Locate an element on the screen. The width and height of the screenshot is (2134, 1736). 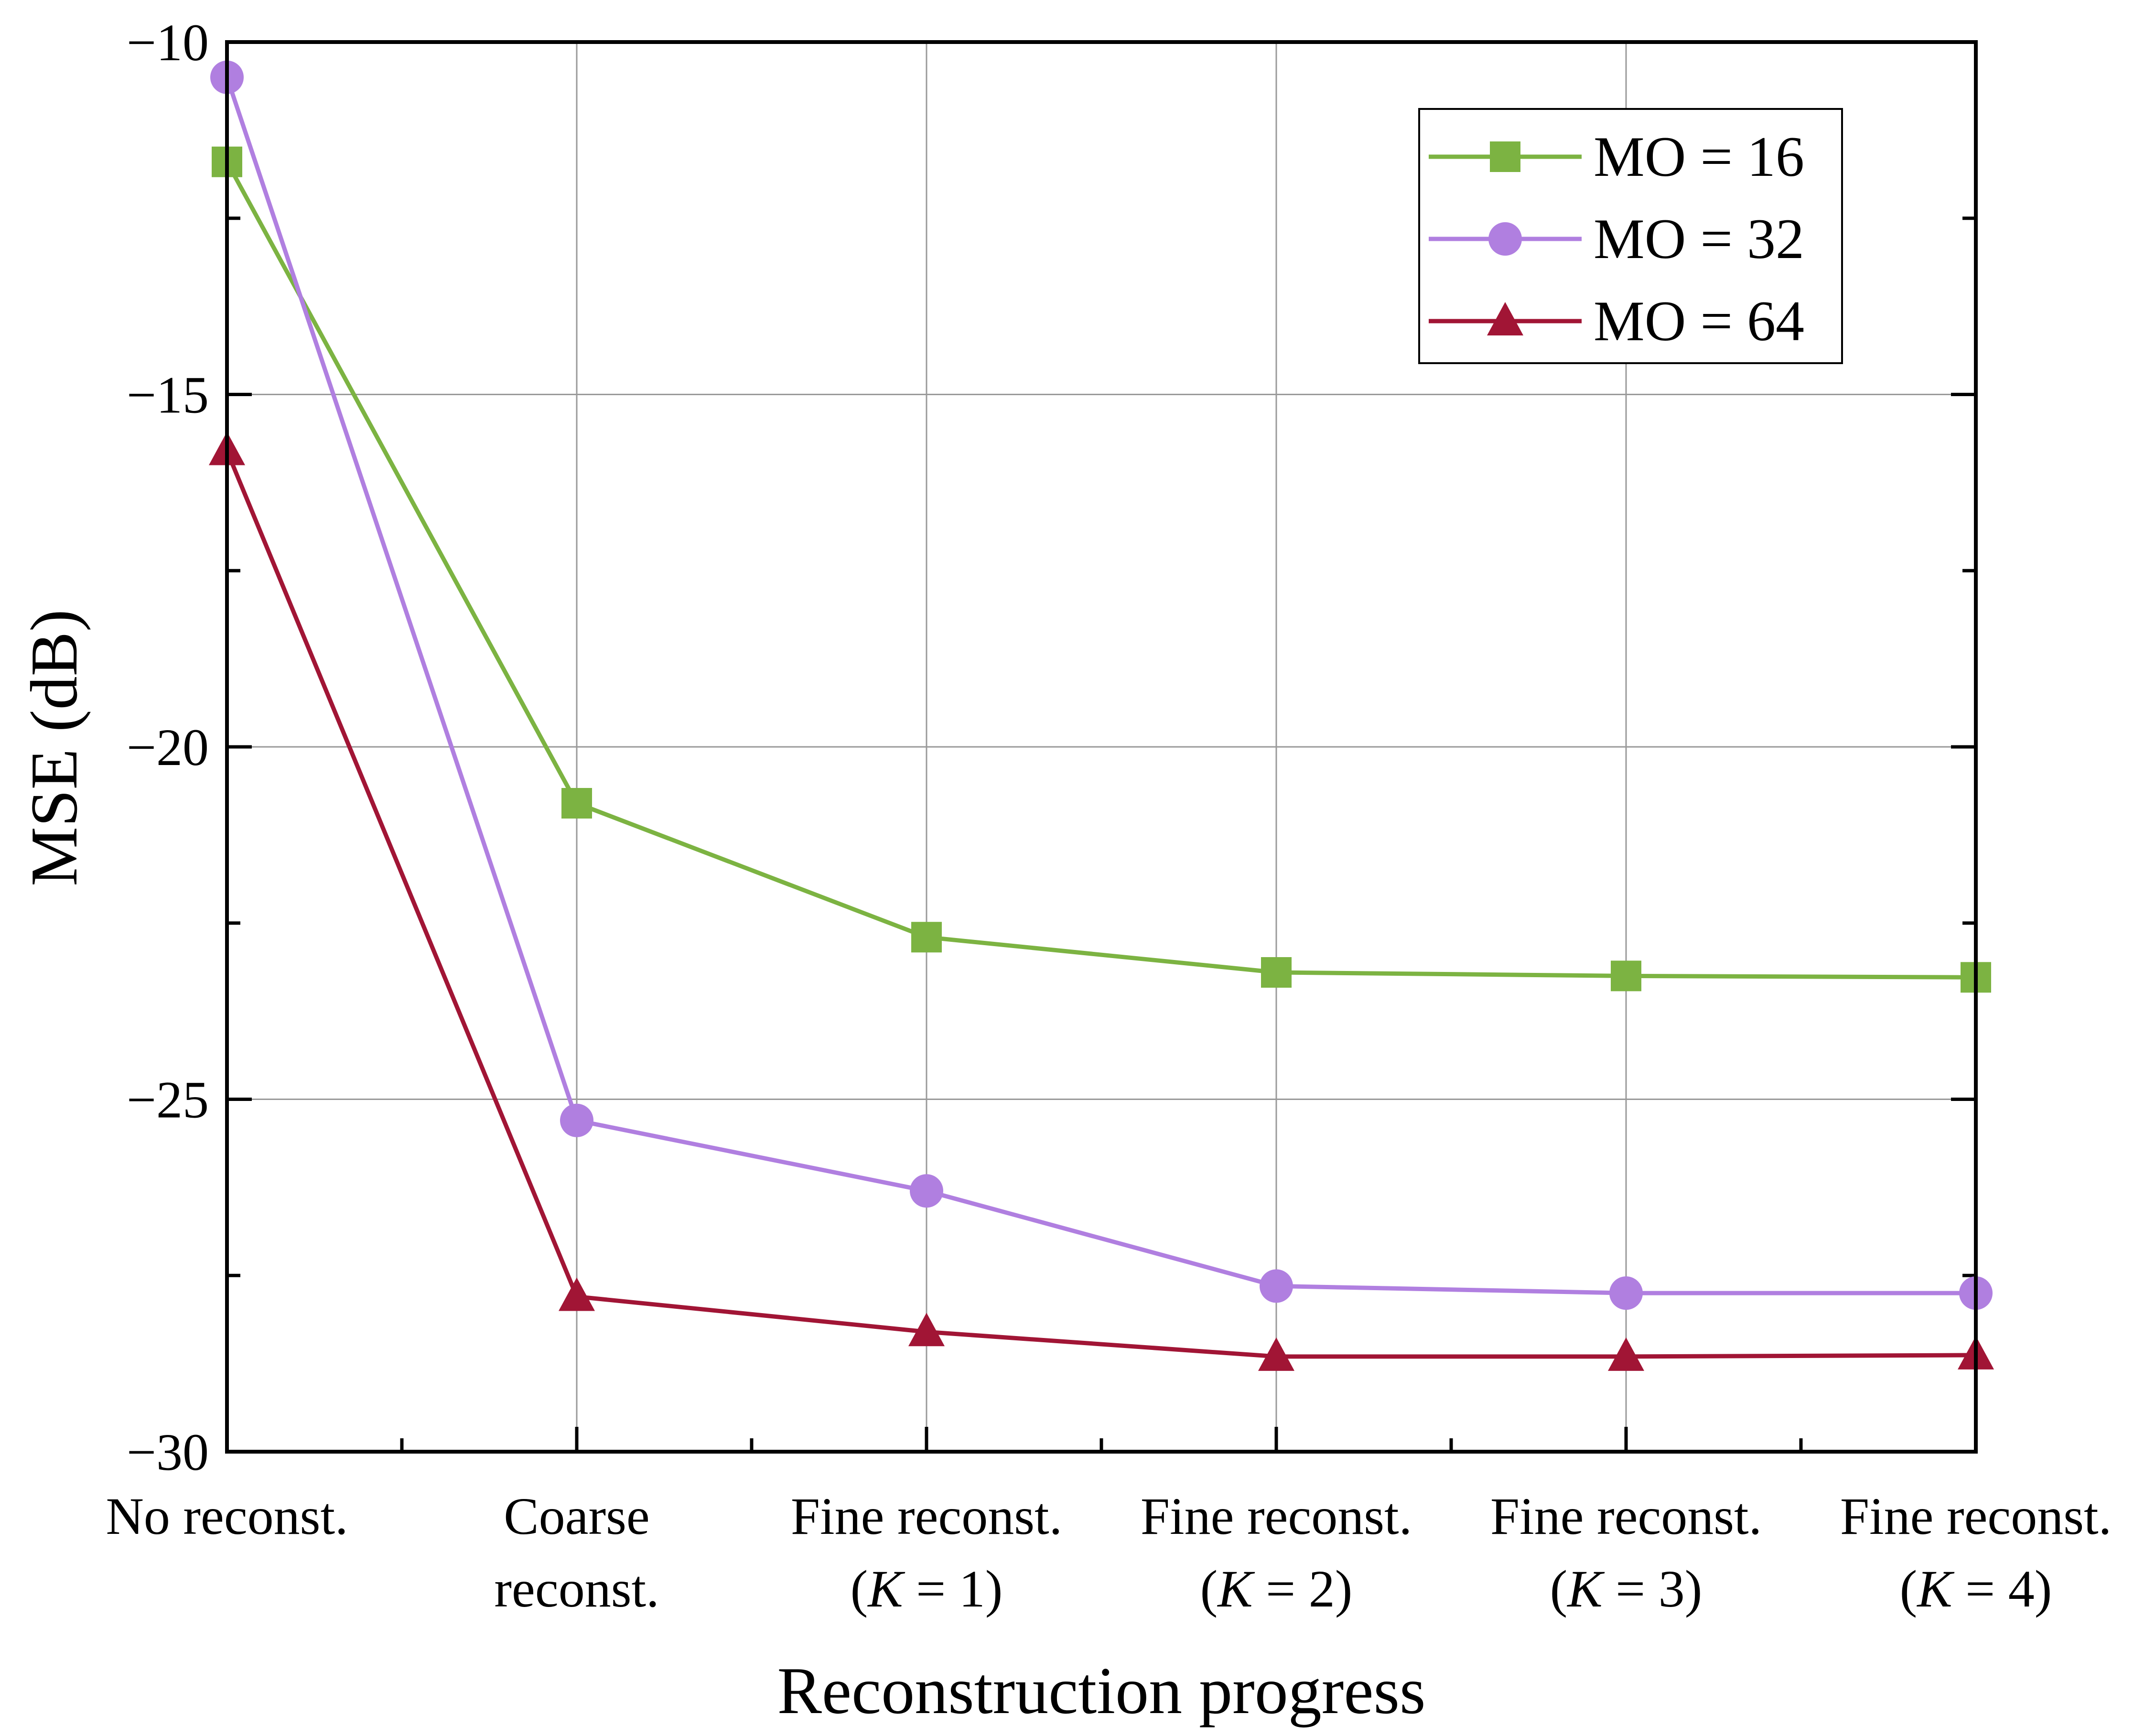
y-tick-label: −25 is located at coordinates (168, 1100).